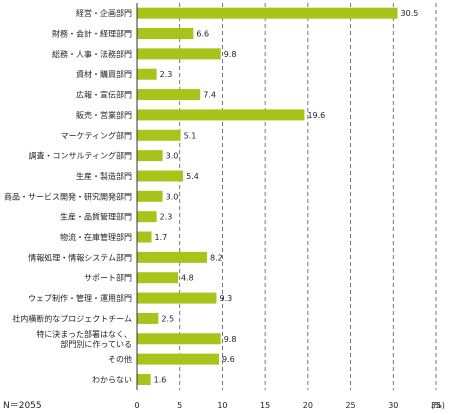 The height and width of the screenshot is (415, 460). I want to click on category-label: 広報・宣伝部門, so click(104, 95).